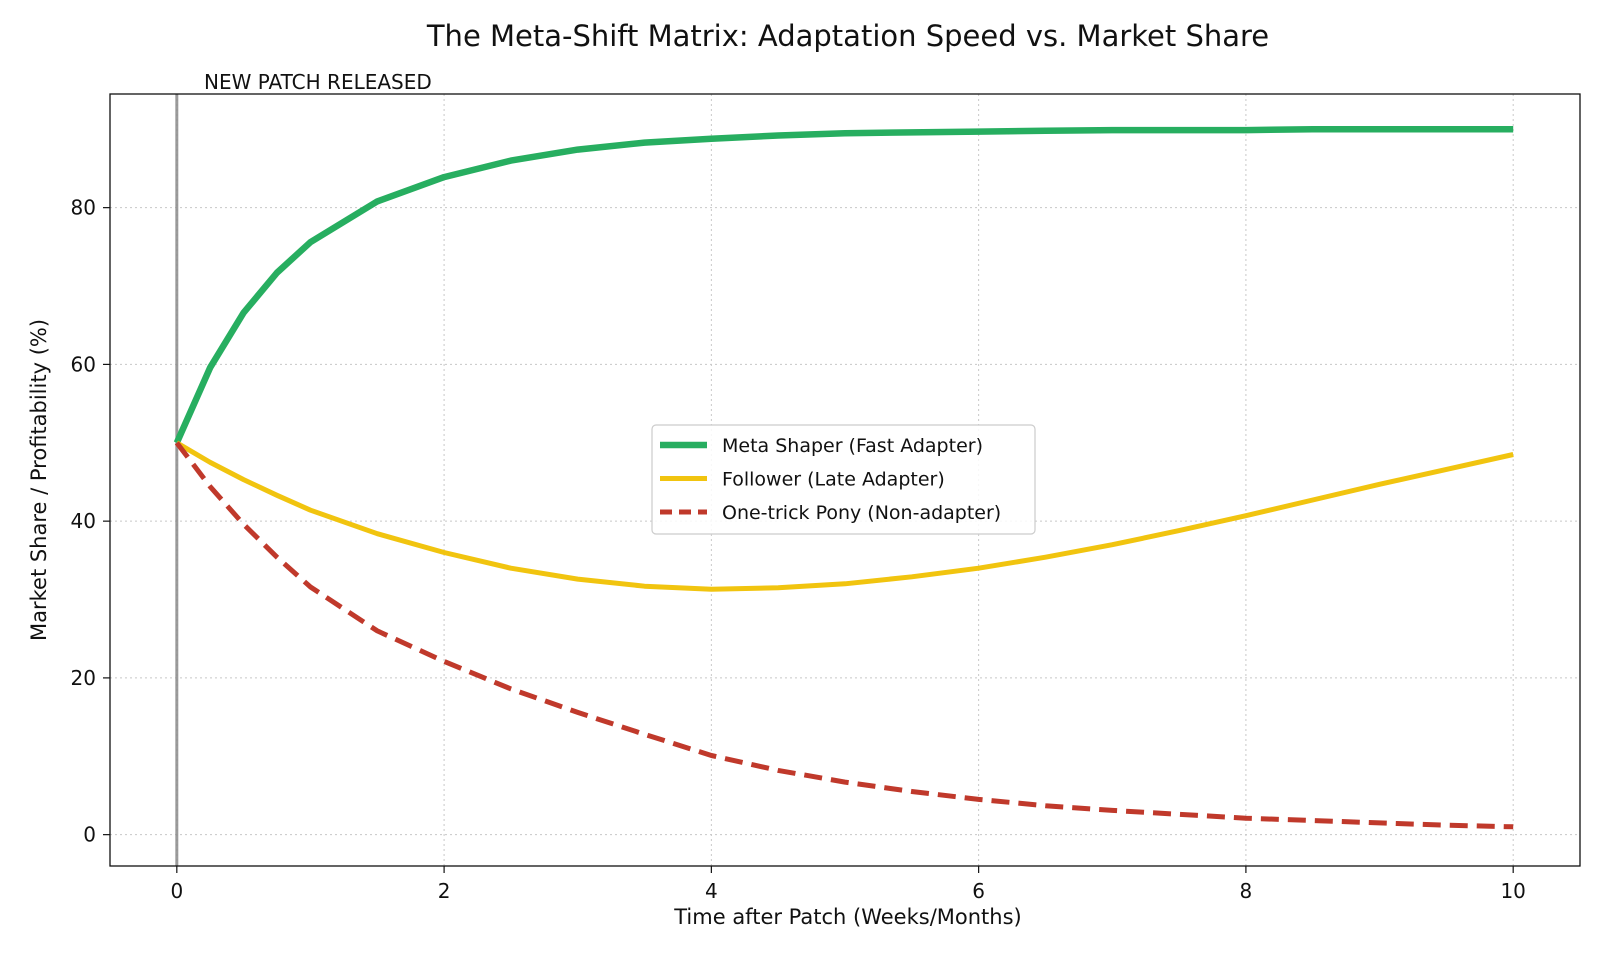  I want to click on x-tick-label: 6, so click(978, 891).